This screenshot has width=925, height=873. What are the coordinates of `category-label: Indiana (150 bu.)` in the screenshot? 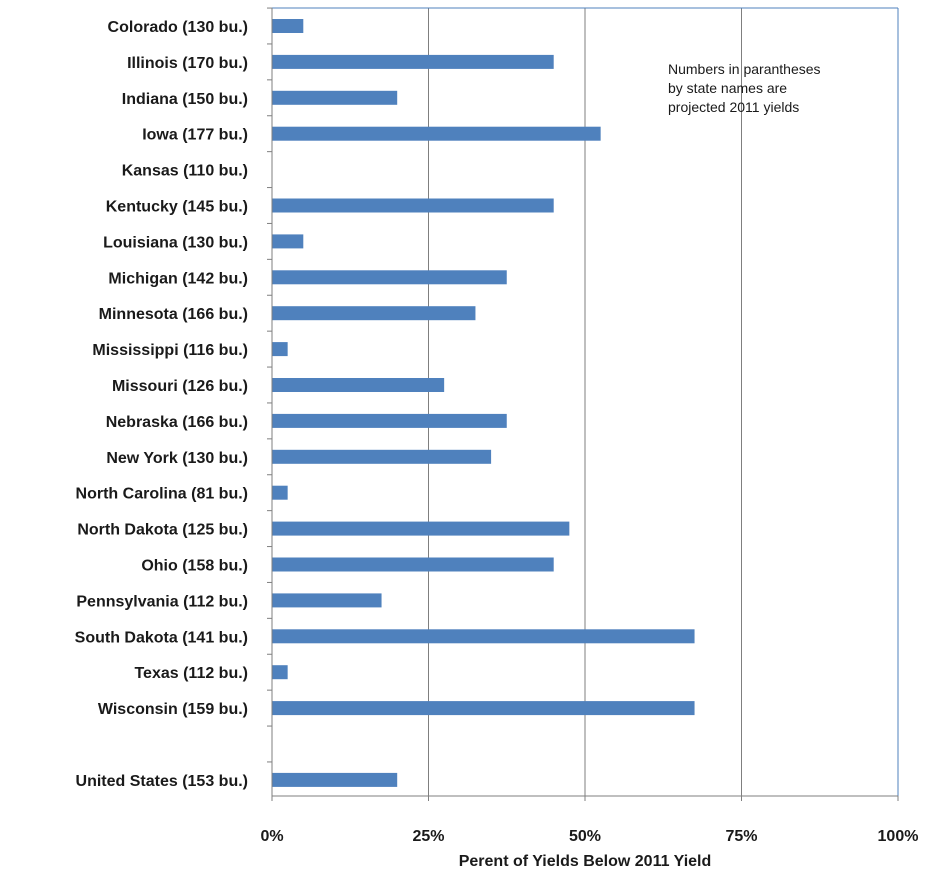 It's located at (185, 99).